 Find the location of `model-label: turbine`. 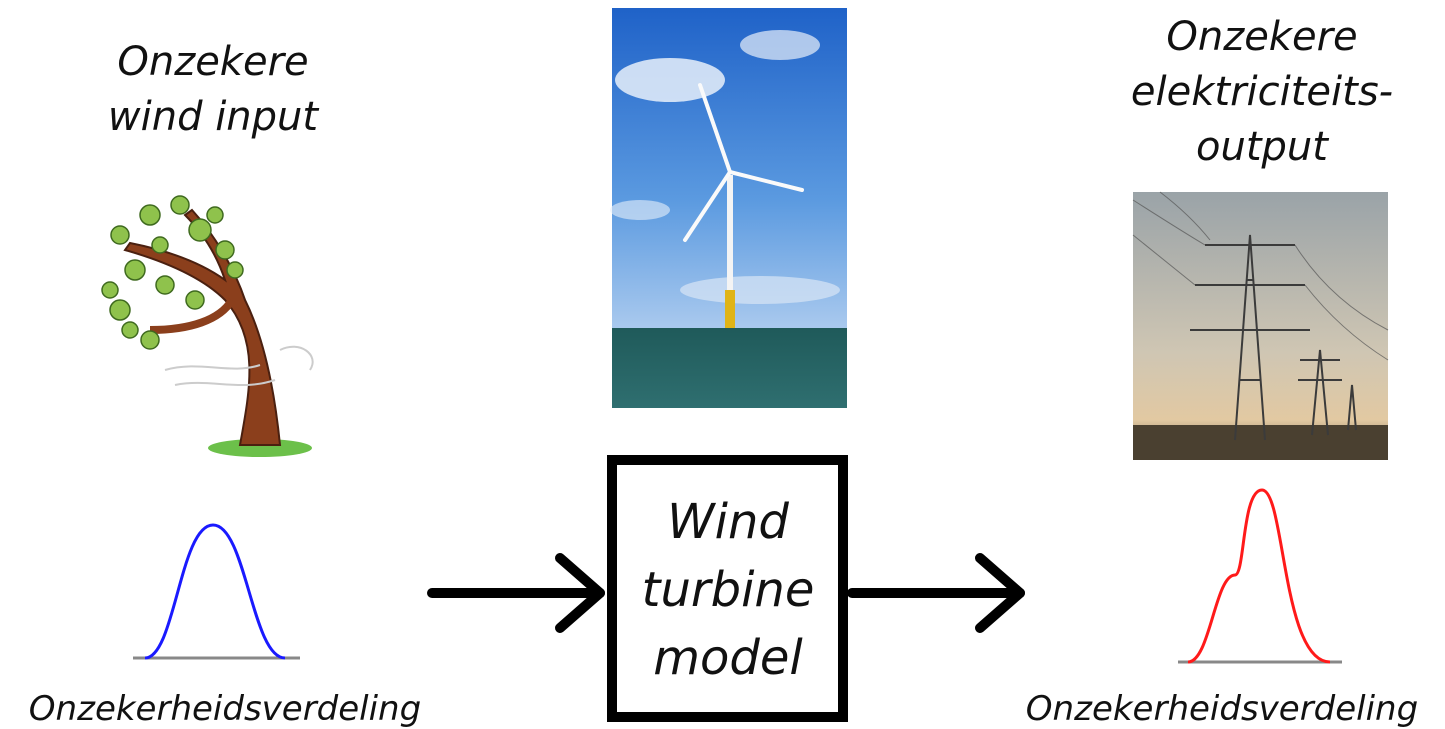

model-label: turbine is located at coordinates (728, 590).